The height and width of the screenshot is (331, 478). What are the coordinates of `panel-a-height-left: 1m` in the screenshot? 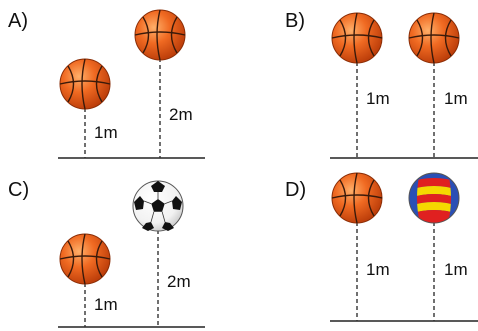 It's located at (106, 132).